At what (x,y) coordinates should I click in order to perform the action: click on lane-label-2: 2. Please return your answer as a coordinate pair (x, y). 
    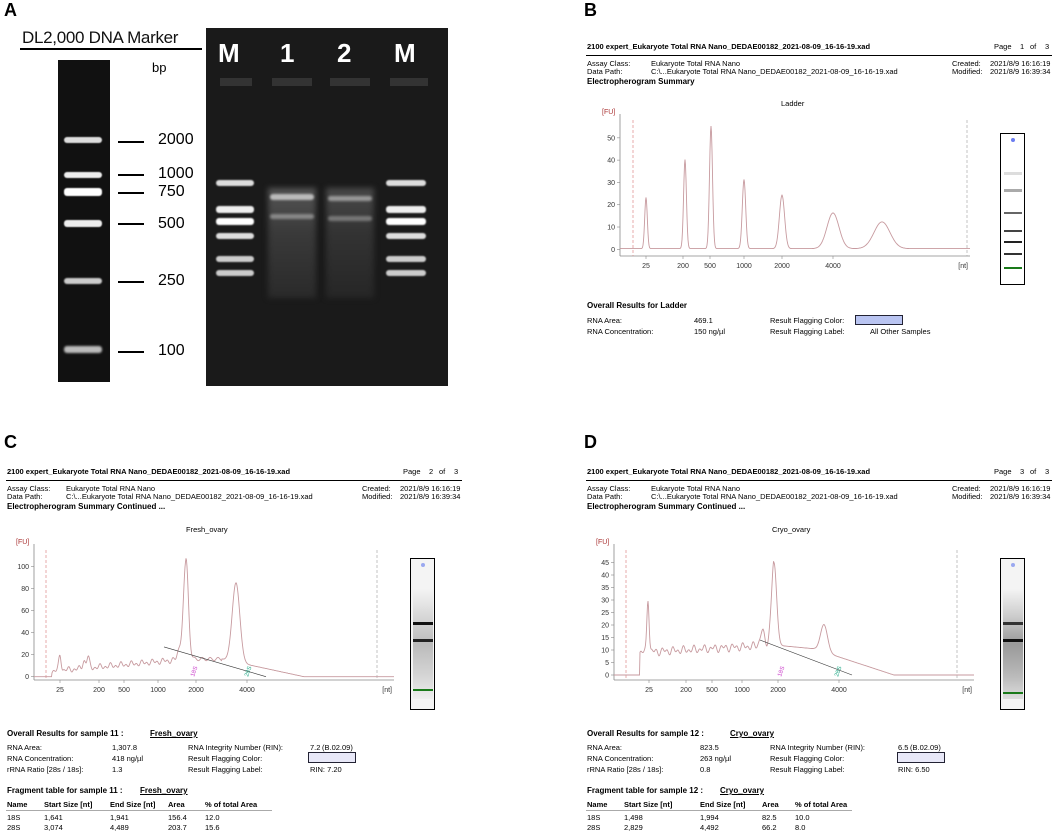
    Looking at the image, I should click on (344, 53).